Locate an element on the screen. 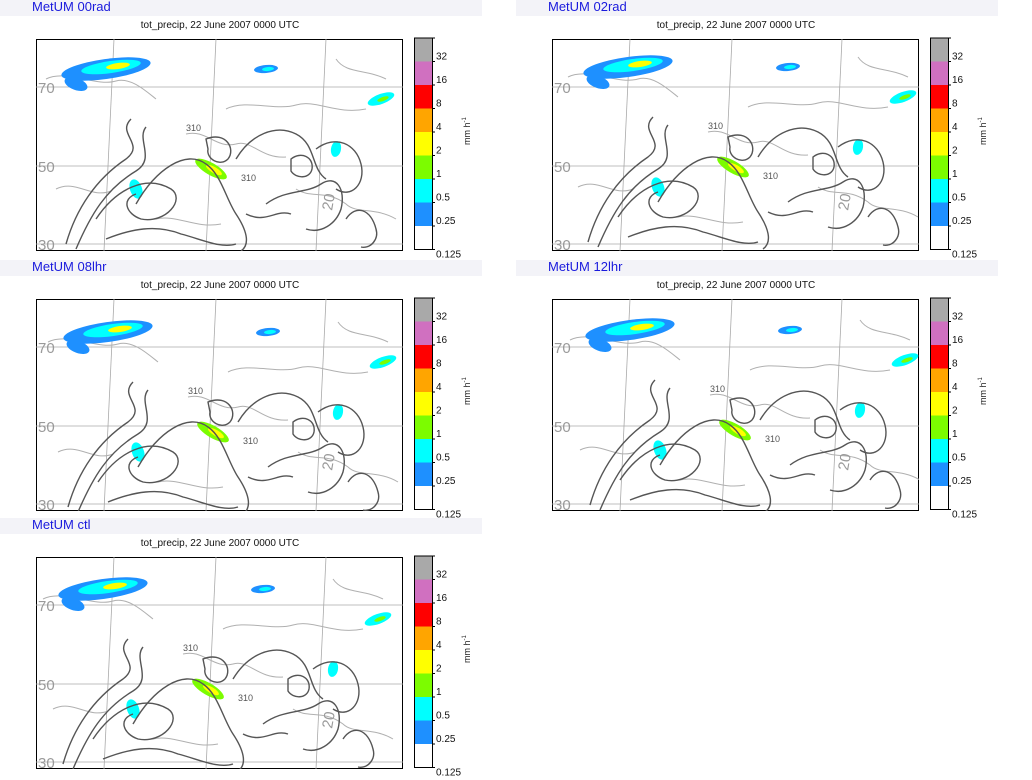 This screenshot has width=1032, height=780. panel-title: MetUM 00rad is located at coordinates (71, 7).